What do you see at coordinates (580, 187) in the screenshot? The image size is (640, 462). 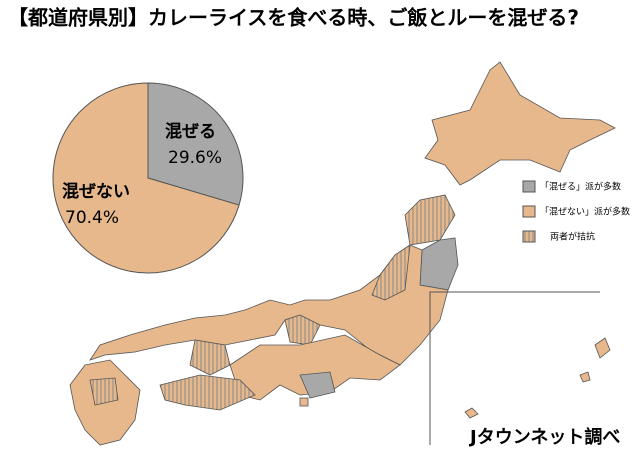 I see `legend-label: 「混ぜる」派が多数` at bounding box center [580, 187].